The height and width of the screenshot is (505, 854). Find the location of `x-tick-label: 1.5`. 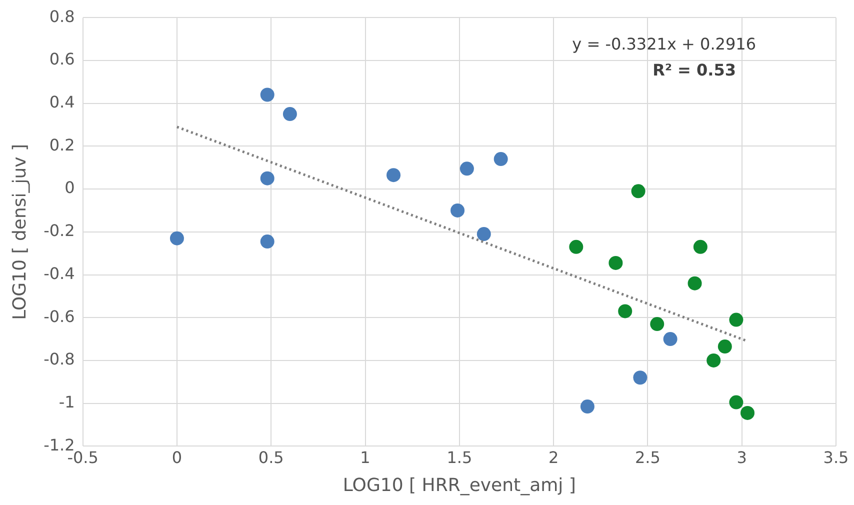

x-tick-label: 1.5 is located at coordinates (459, 457).